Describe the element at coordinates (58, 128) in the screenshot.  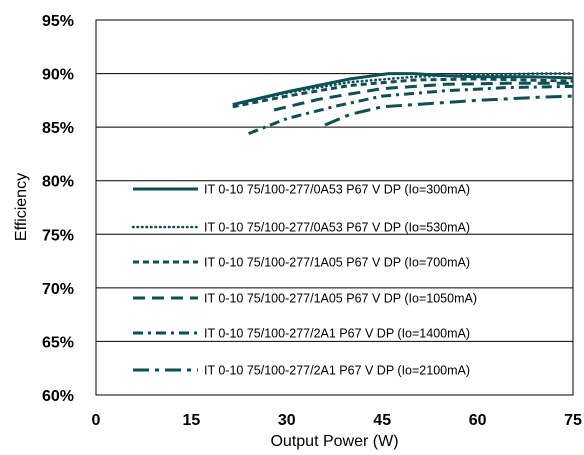
I see `y-tick-label: 85%` at that location.